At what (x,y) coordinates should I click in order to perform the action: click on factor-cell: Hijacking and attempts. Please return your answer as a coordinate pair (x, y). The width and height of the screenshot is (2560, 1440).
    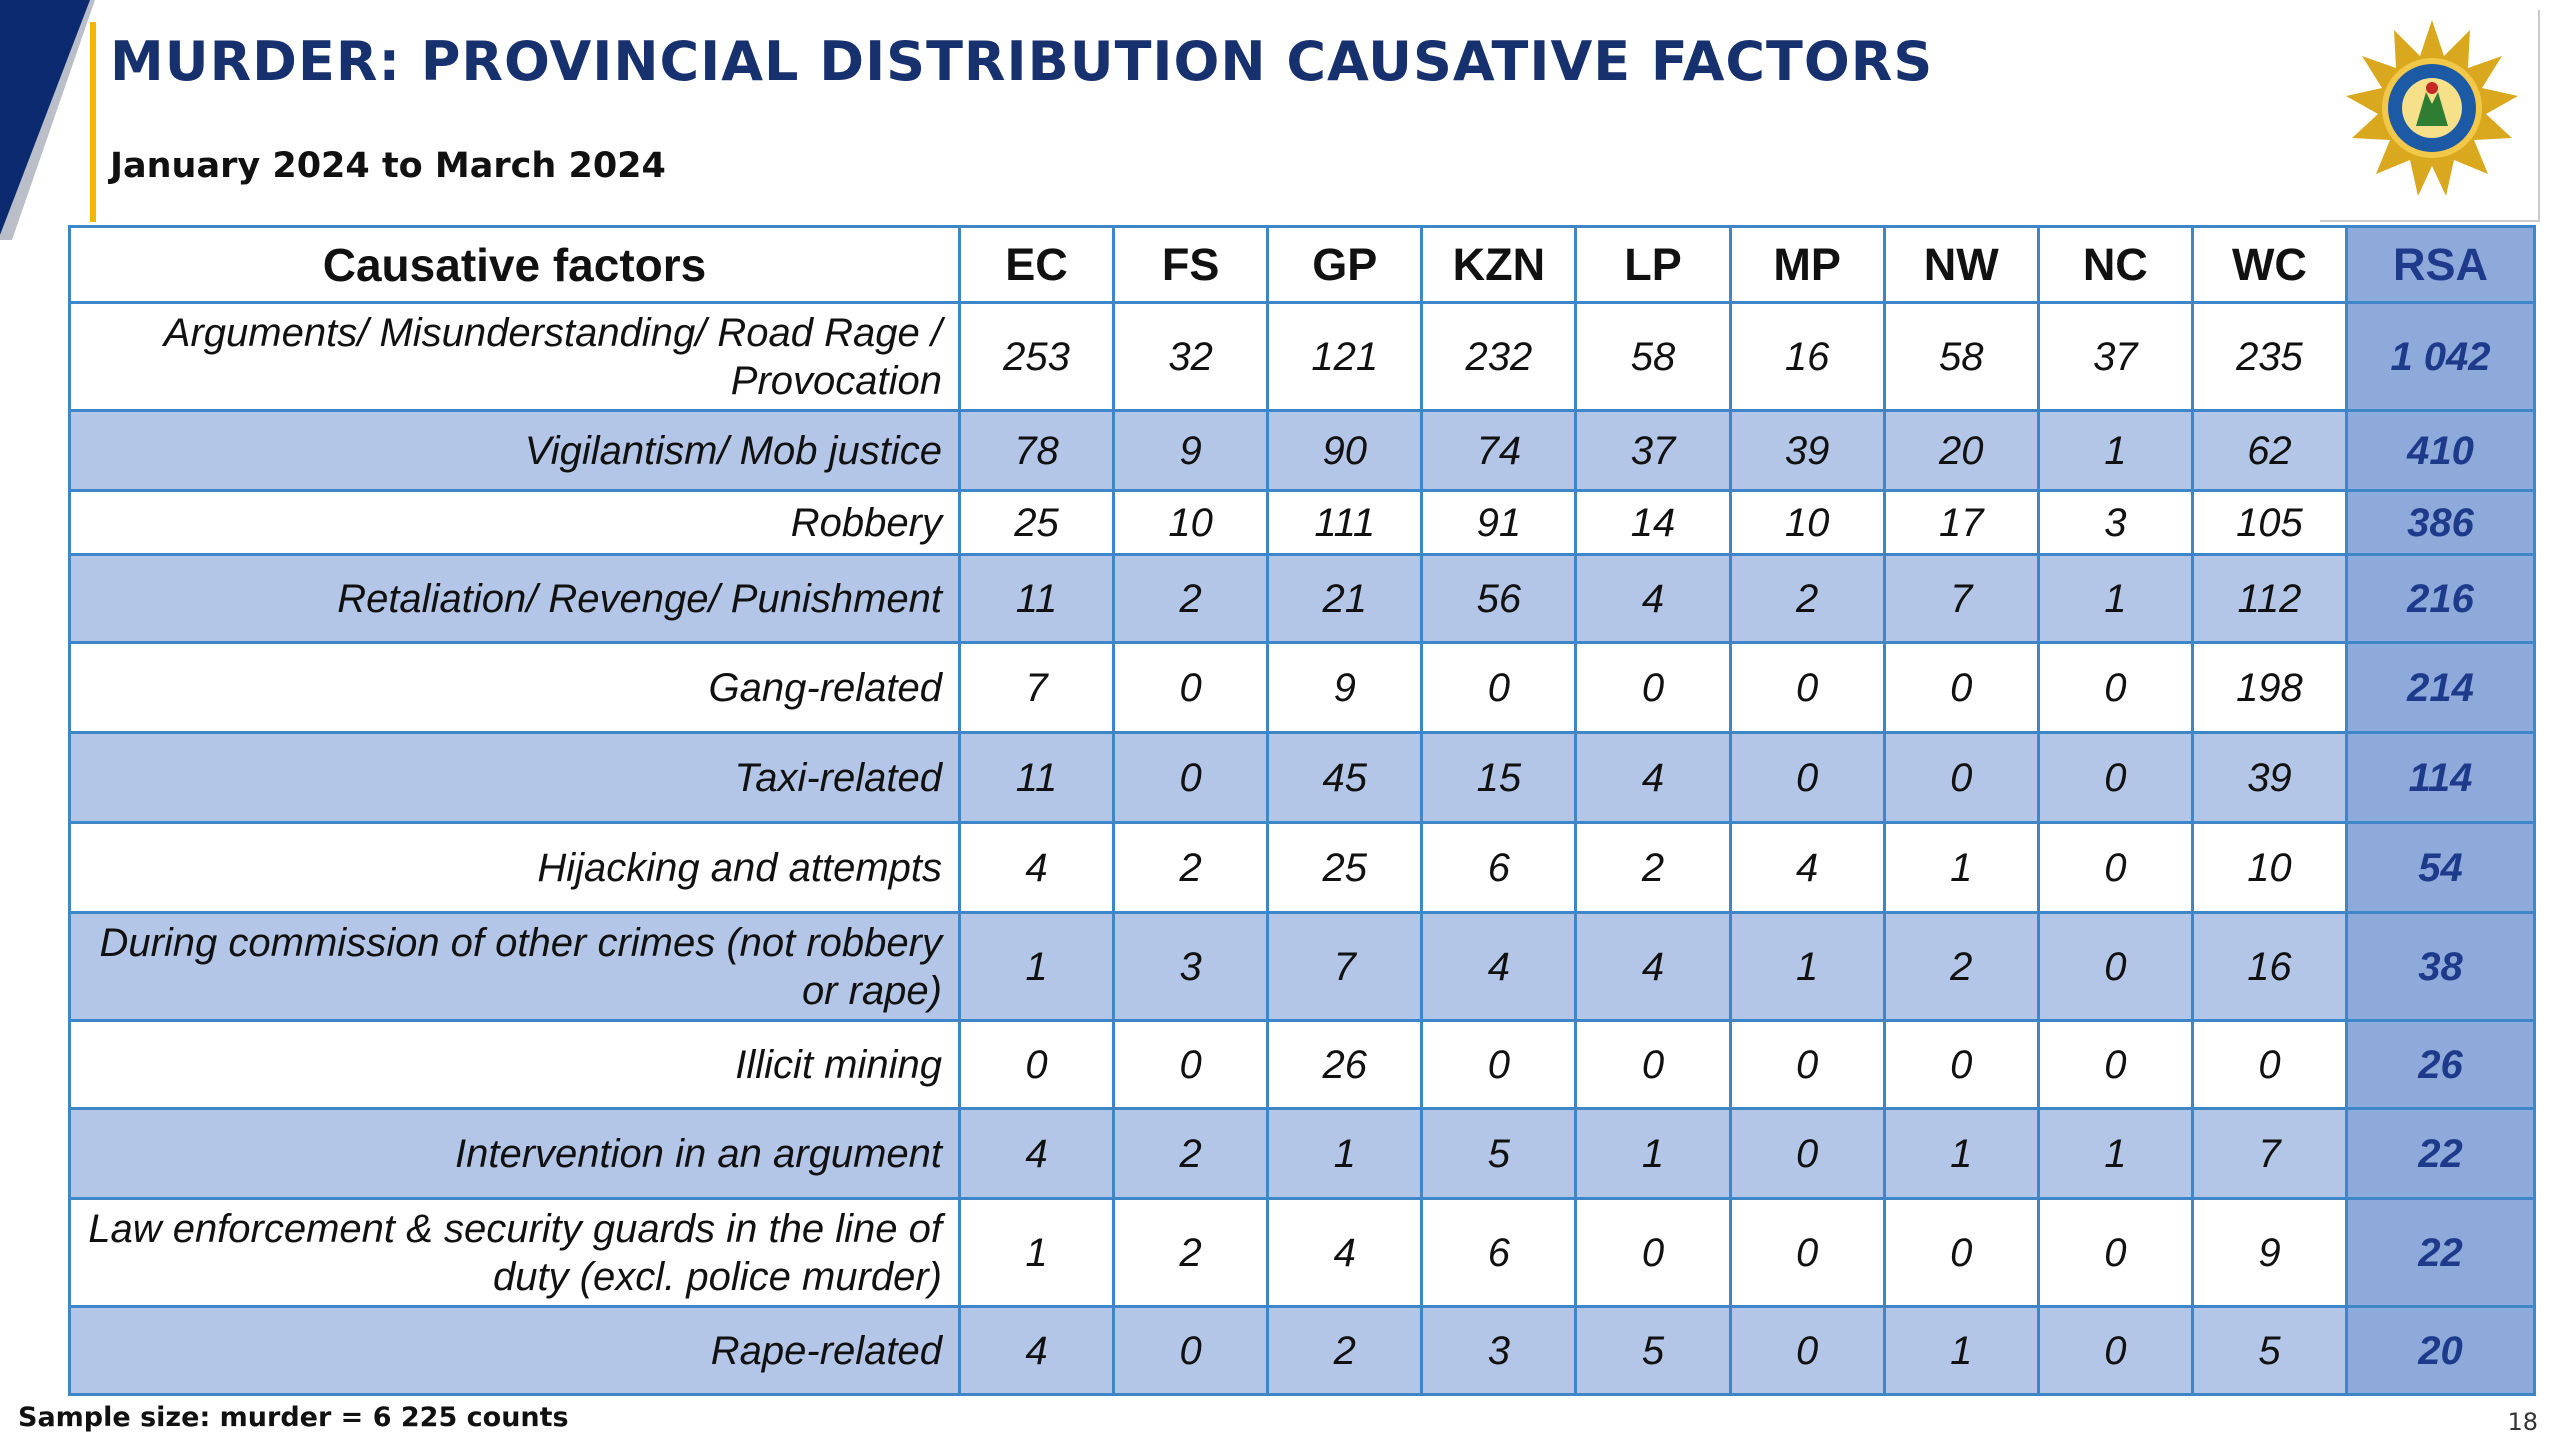
    Looking at the image, I should click on (514, 867).